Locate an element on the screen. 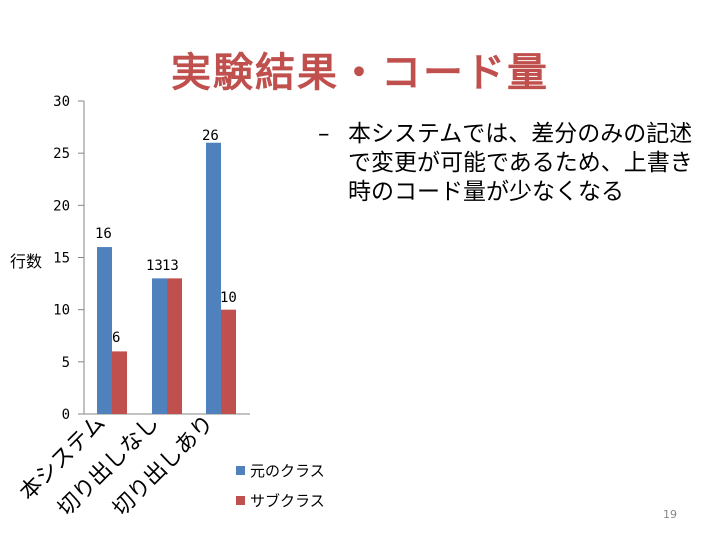 This screenshot has height=540, width=720. y-tick-label: 5 is located at coordinates (66, 363).